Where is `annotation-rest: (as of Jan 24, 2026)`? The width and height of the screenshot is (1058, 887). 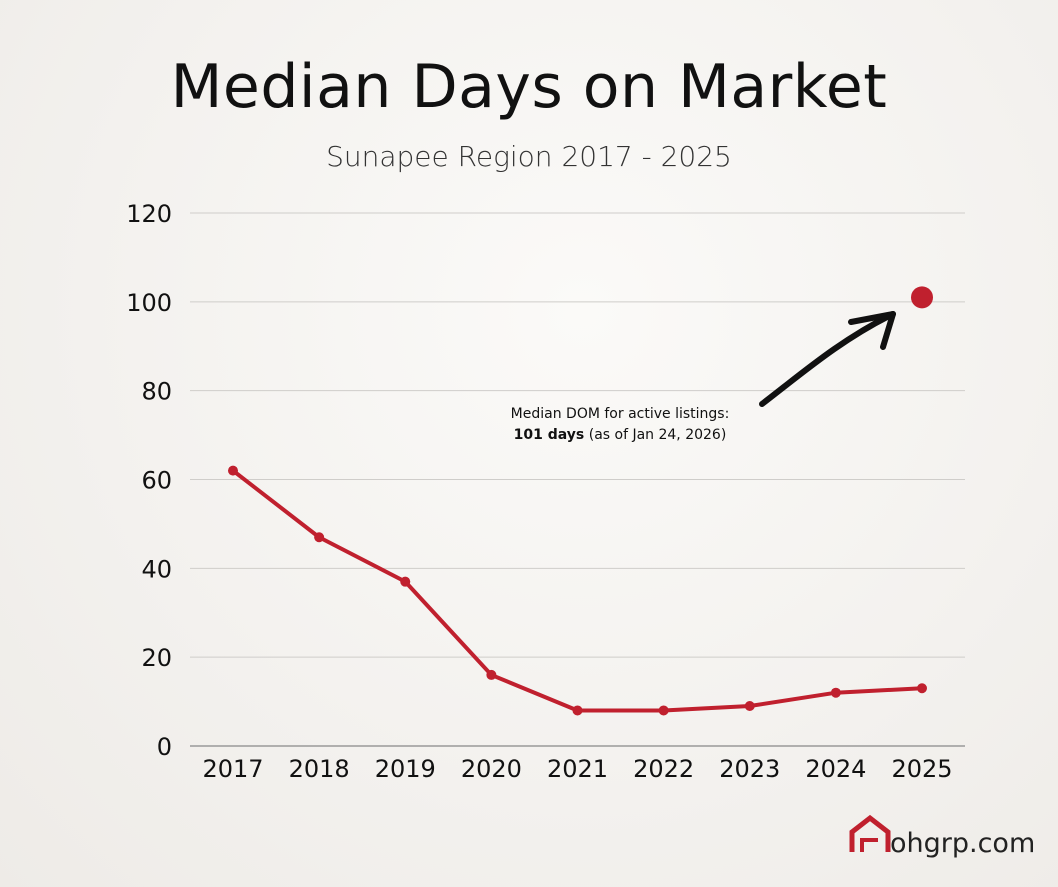 annotation-rest: (as of Jan 24, 2026) is located at coordinates (655, 435).